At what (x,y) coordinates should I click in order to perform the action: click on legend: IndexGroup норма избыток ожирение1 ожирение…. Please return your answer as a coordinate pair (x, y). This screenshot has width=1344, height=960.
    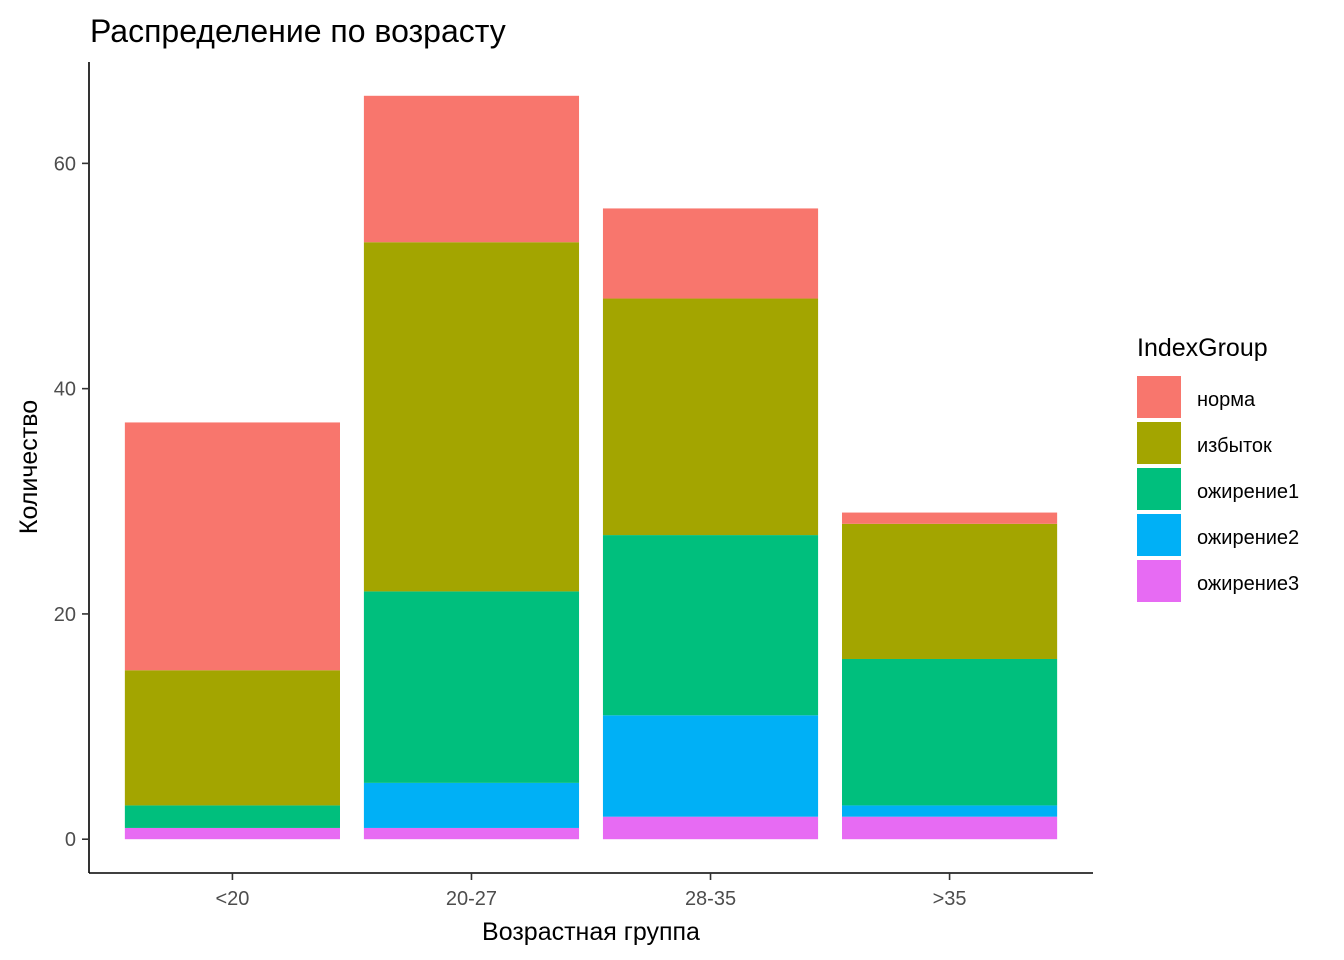
    Looking at the image, I should click on (1218, 468).